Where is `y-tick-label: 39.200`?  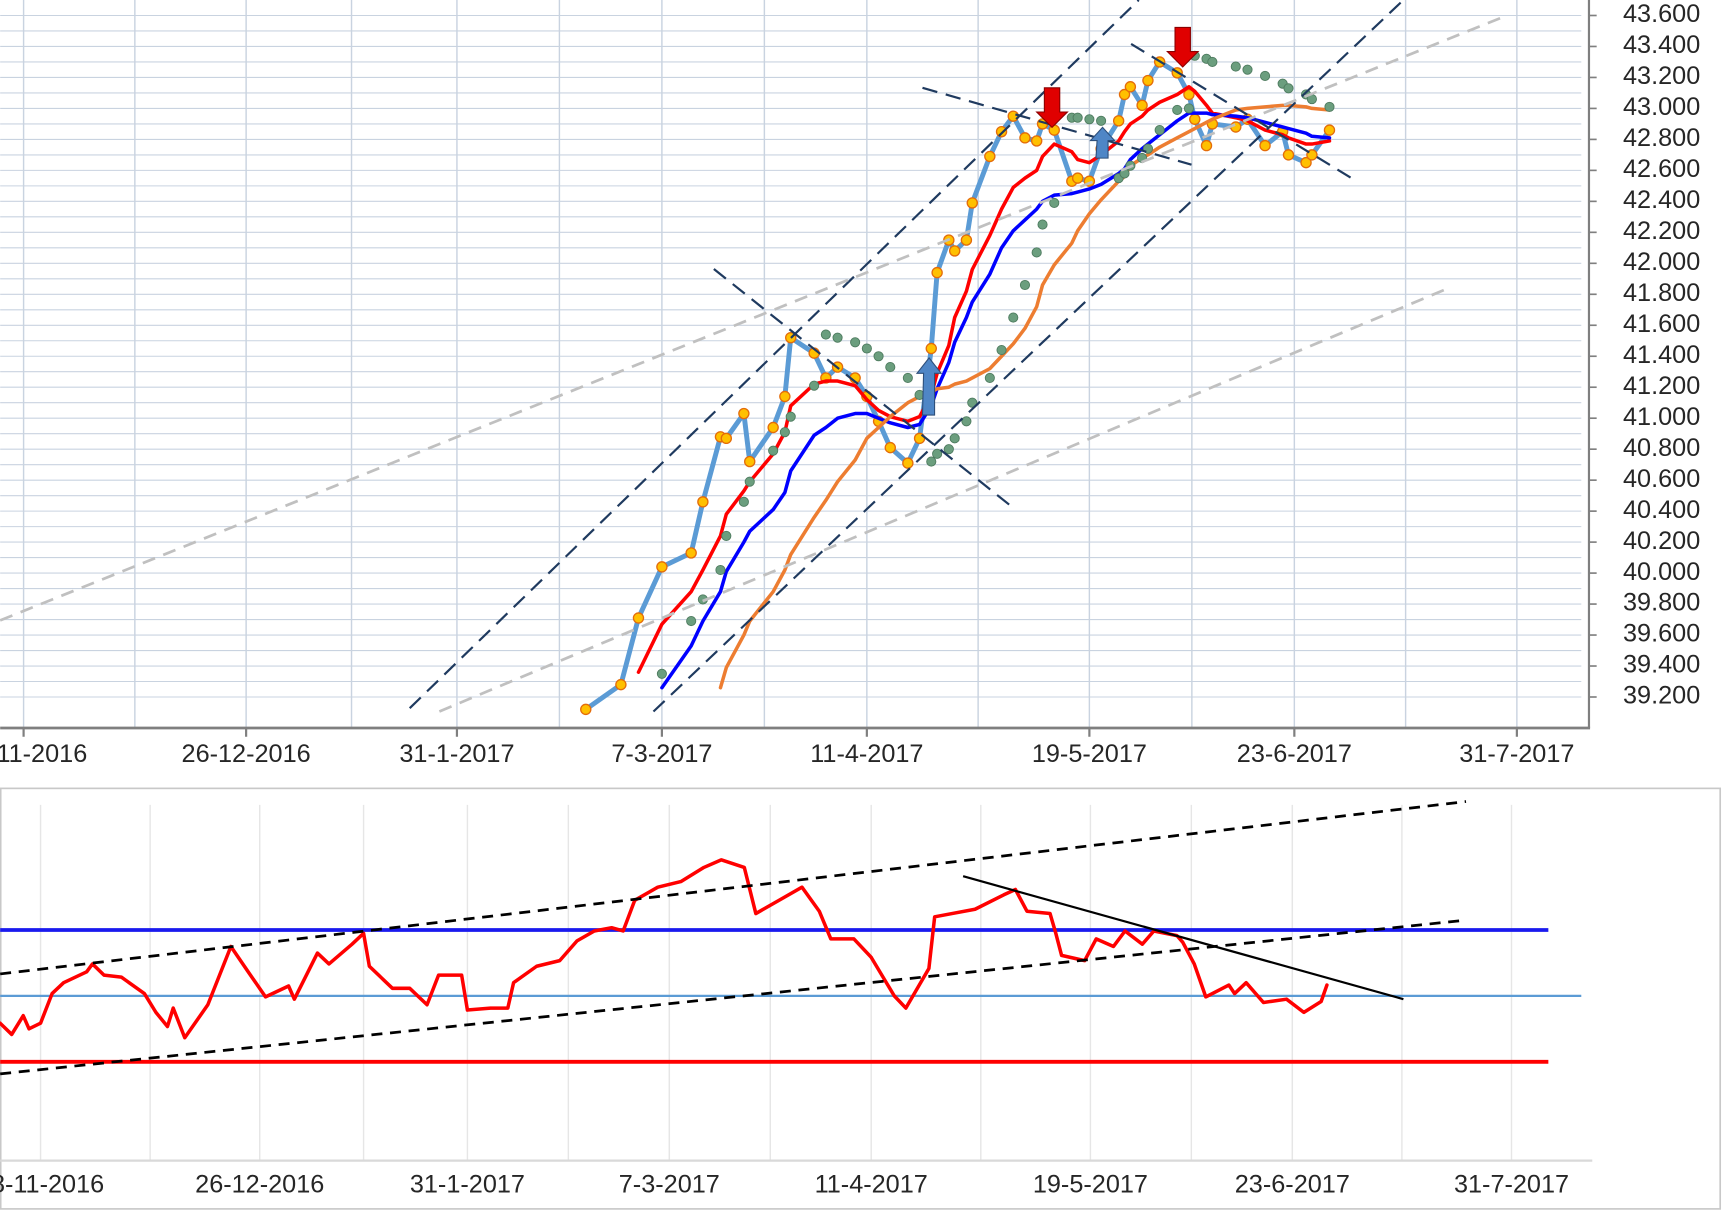
y-tick-label: 39.200 is located at coordinates (1661, 696).